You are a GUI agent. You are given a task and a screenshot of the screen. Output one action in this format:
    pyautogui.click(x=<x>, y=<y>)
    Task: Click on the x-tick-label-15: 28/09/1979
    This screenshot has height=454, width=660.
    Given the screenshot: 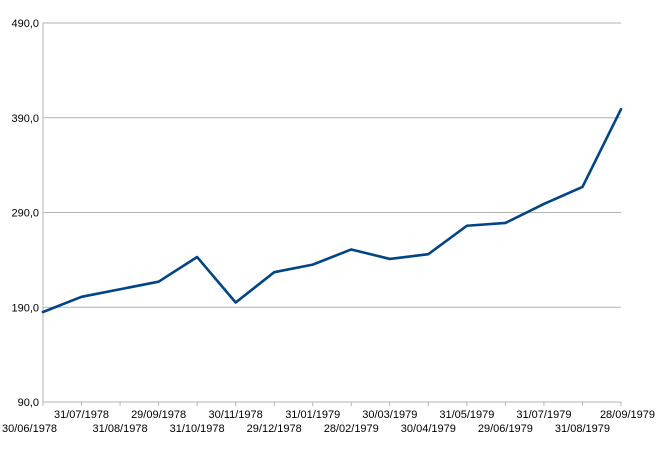 What is the action you would take?
    pyautogui.click(x=627, y=415)
    